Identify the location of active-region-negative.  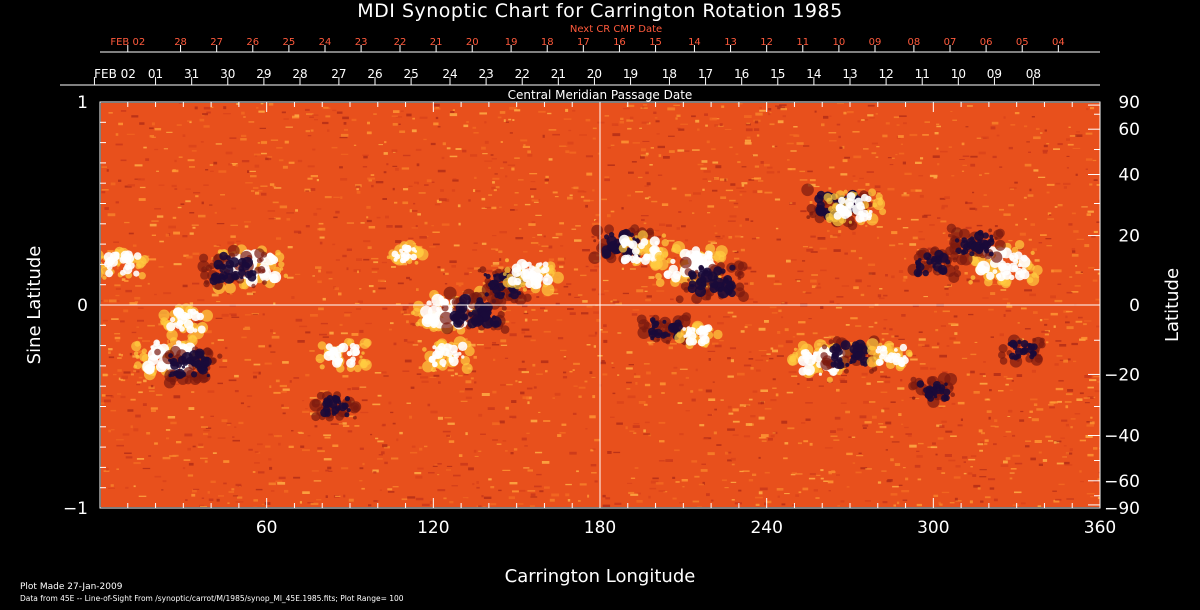
(335, 406).